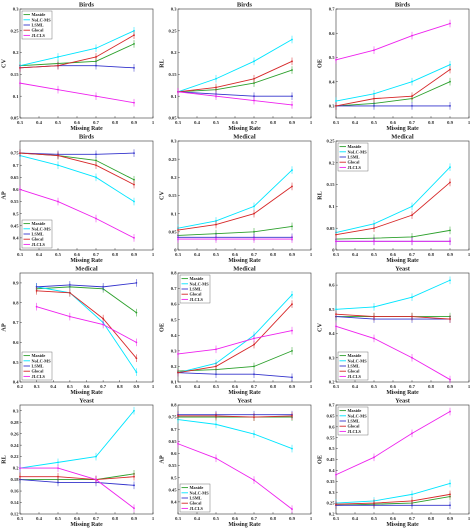 Image resolution: width=474 pixels, height=528 pixels. What do you see at coordinates (174, 405) in the screenshot?
I see `y-tick-label: 0.8` at bounding box center [174, 405].